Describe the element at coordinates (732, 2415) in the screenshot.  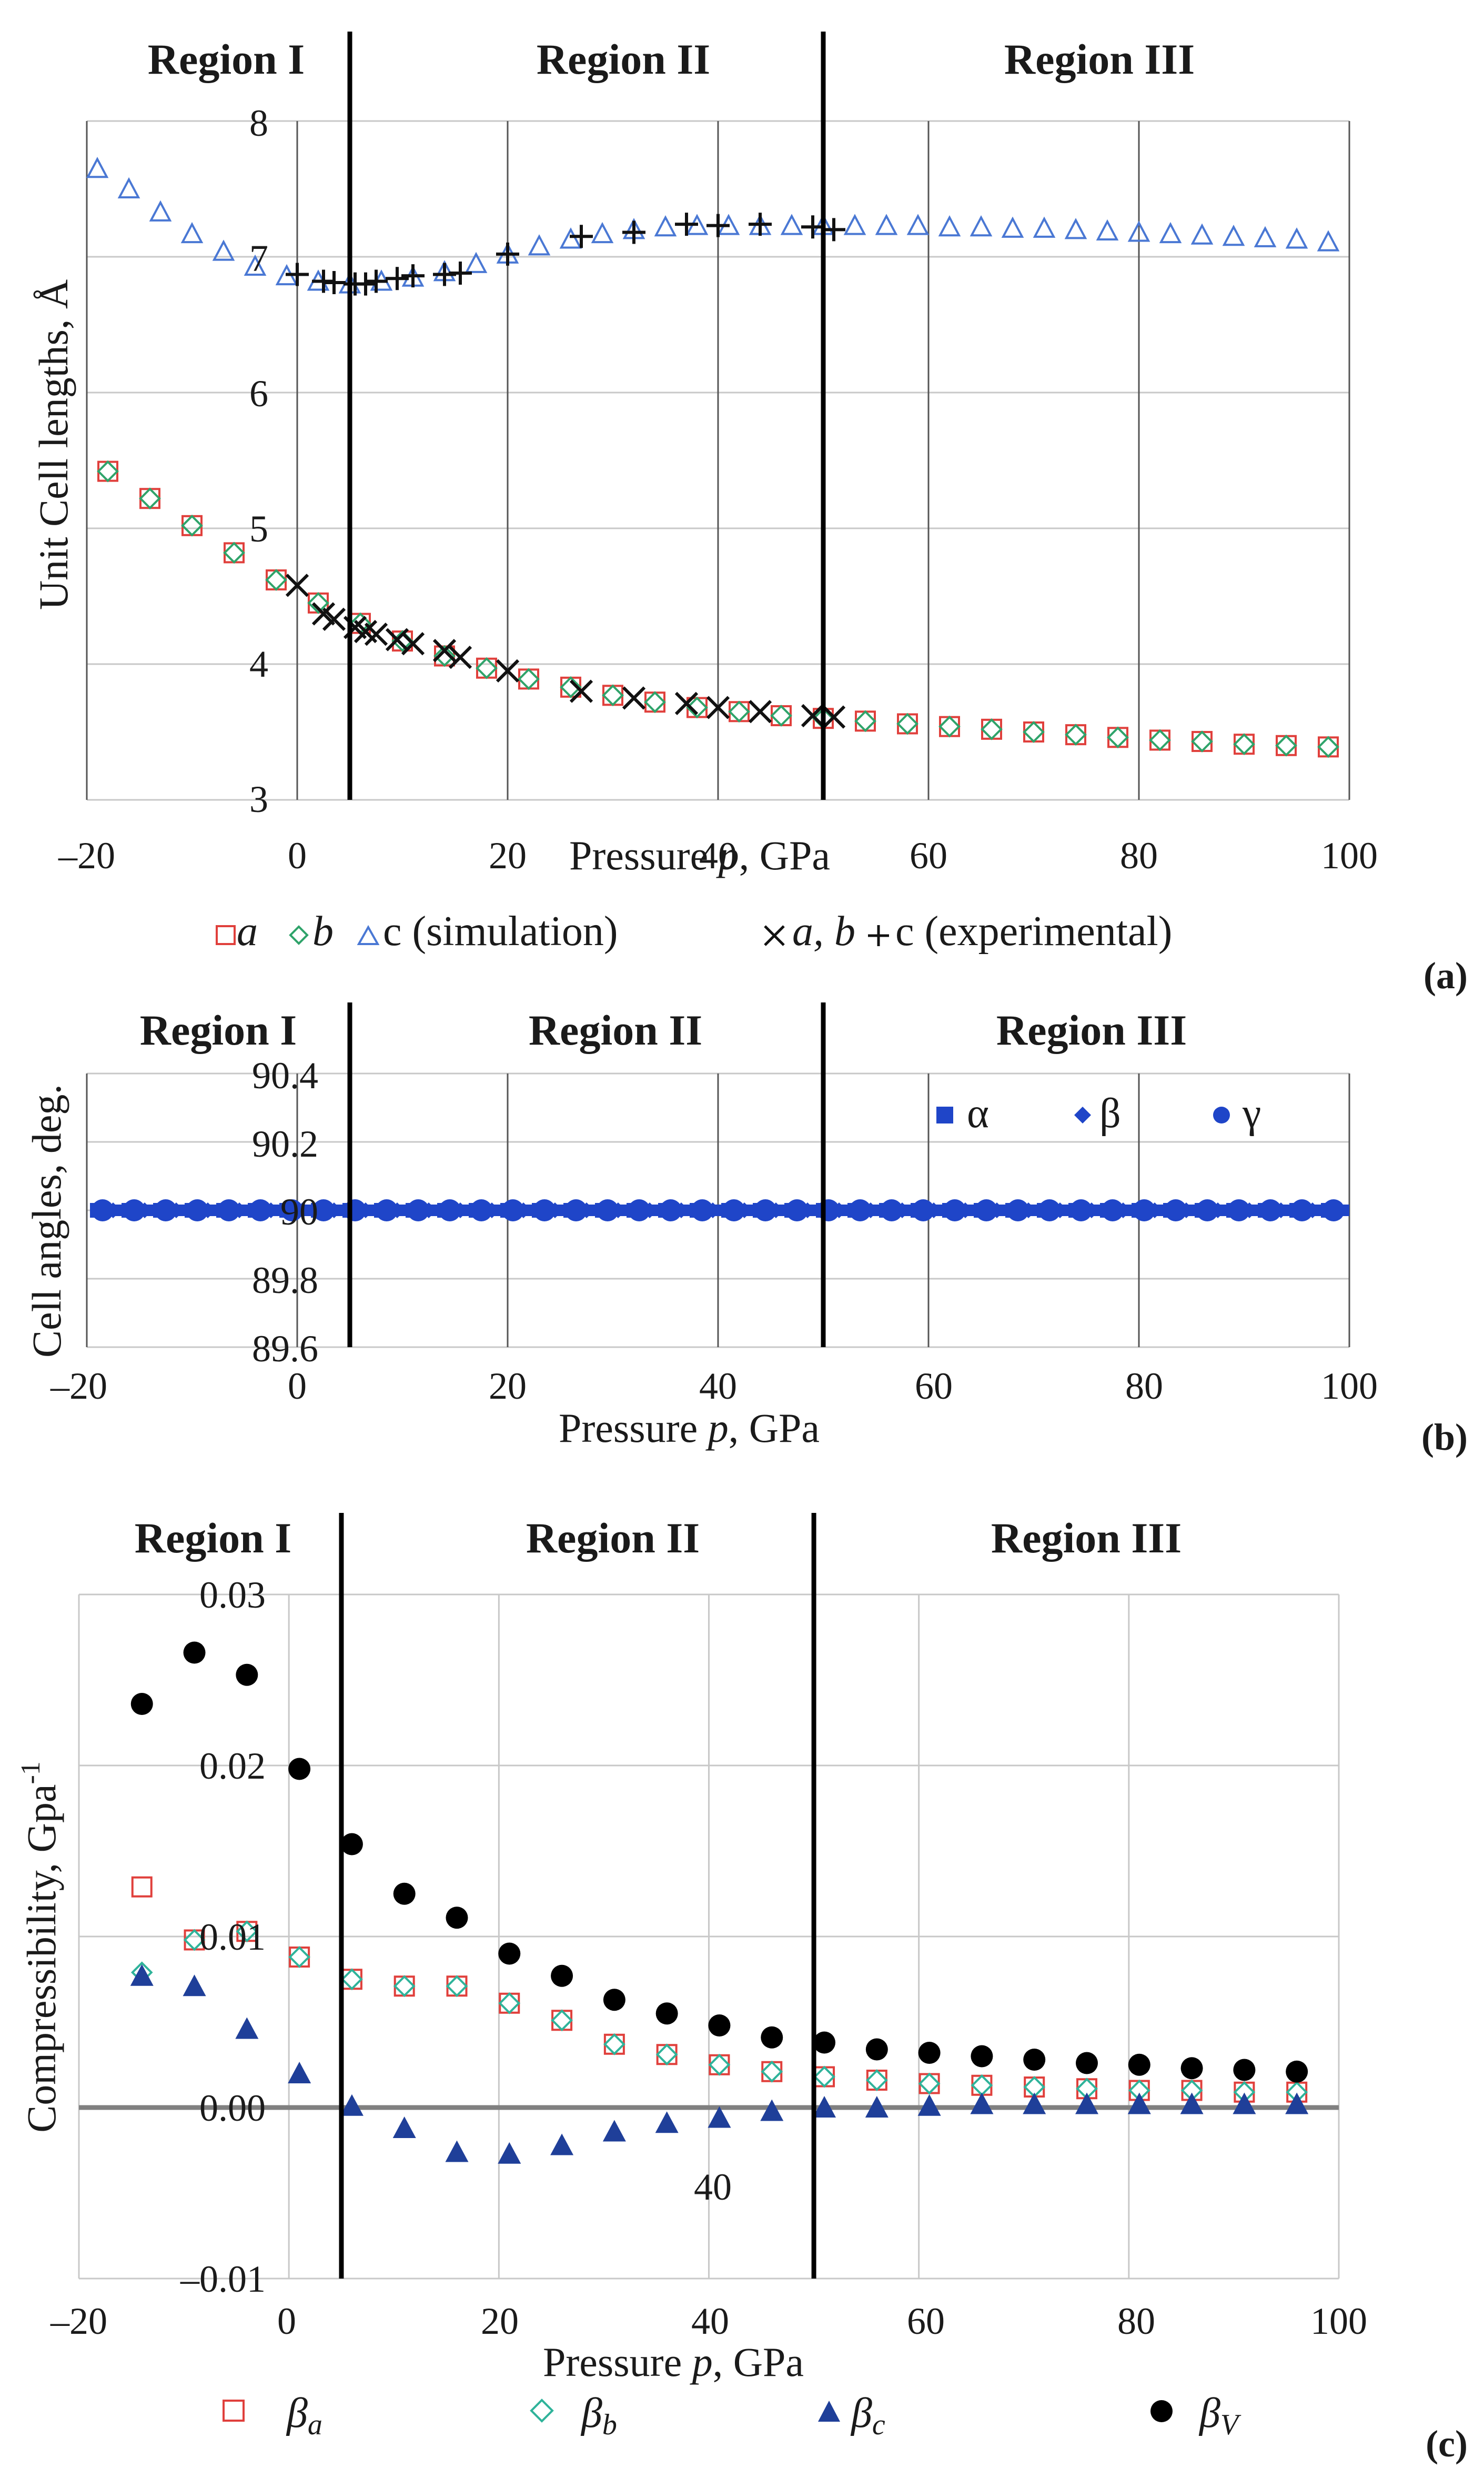
I see `panel-c-legend: βa βb βc βV` at that location.